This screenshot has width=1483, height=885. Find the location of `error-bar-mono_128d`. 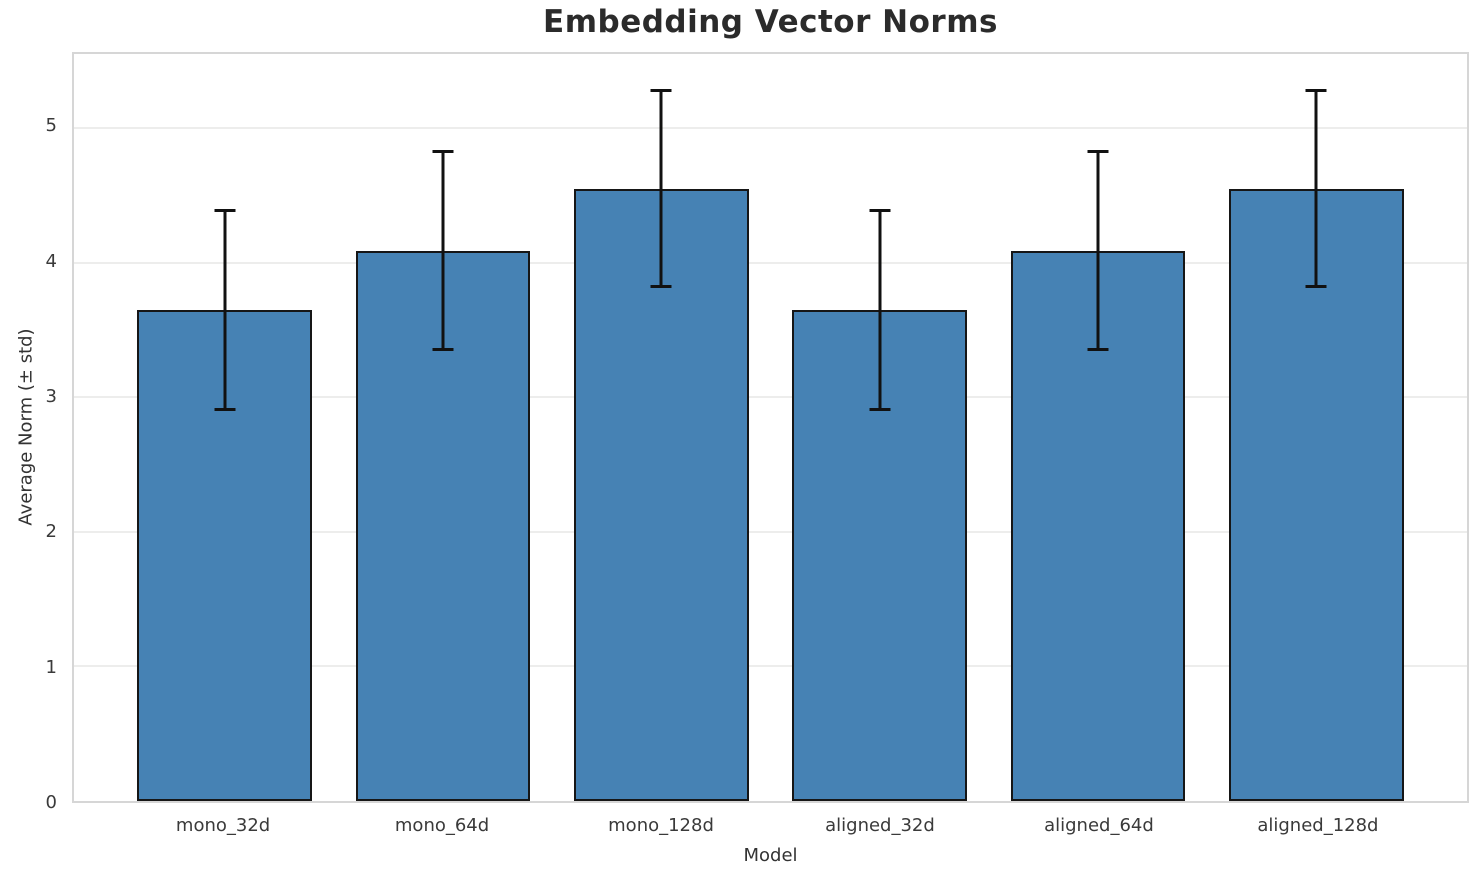

error-bar-mono_128d is located at coordinates (661, 189).